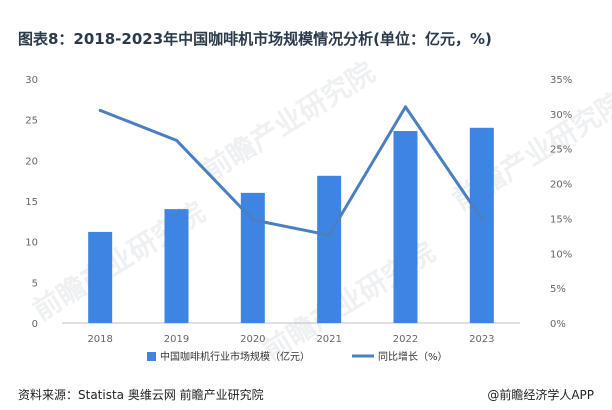  What do you see at coordinates (35, 324) in the screenshot?
I see `left-tick-label: 0` at bounding box center [35, 324].